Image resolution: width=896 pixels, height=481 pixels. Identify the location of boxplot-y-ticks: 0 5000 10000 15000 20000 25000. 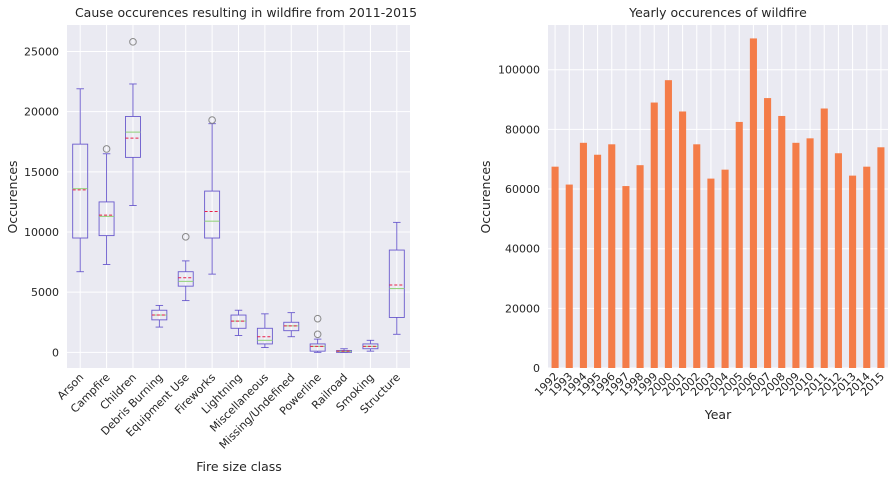
(41, 202).